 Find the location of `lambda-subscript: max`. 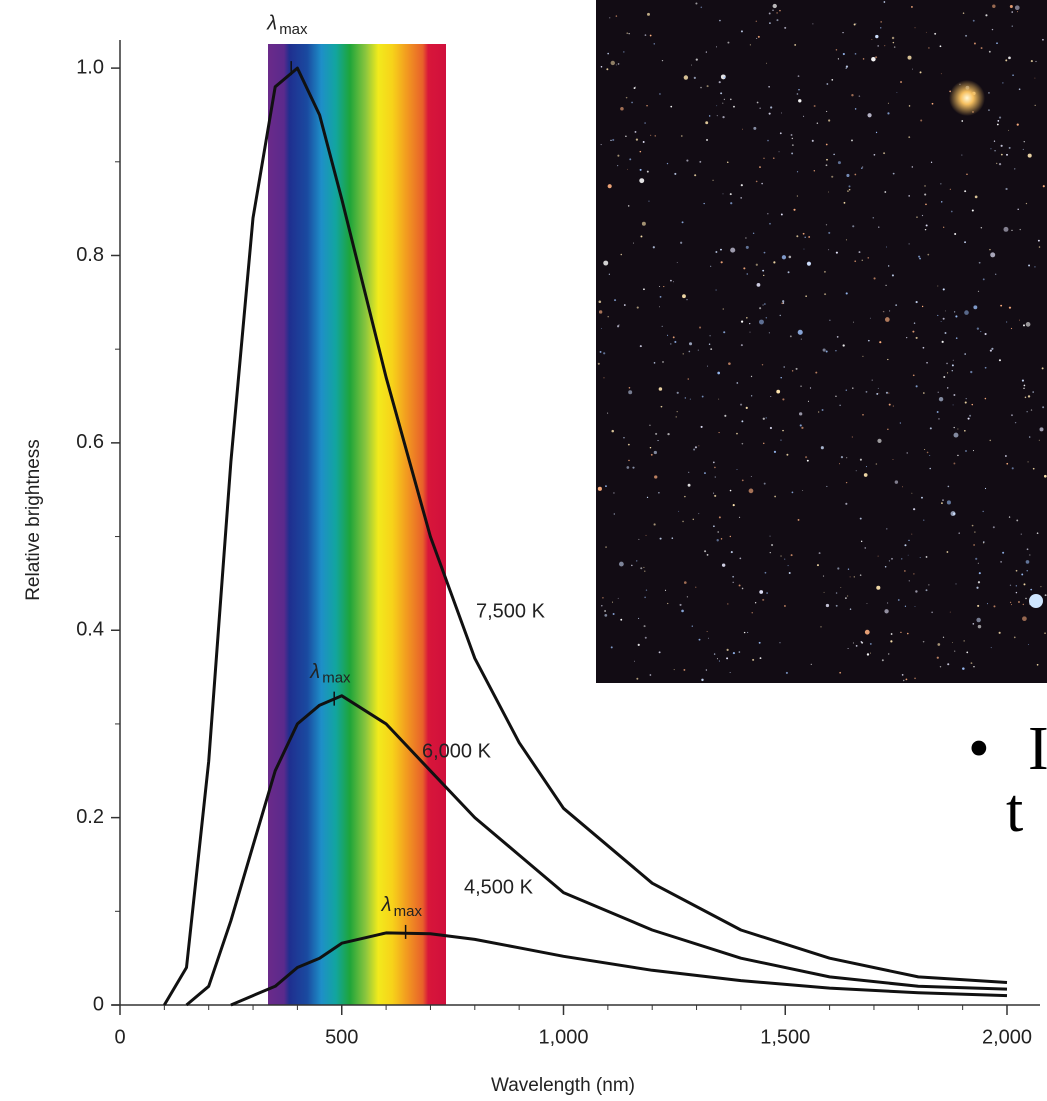

lambda-subscript: max is located at coordinates (408, 911).